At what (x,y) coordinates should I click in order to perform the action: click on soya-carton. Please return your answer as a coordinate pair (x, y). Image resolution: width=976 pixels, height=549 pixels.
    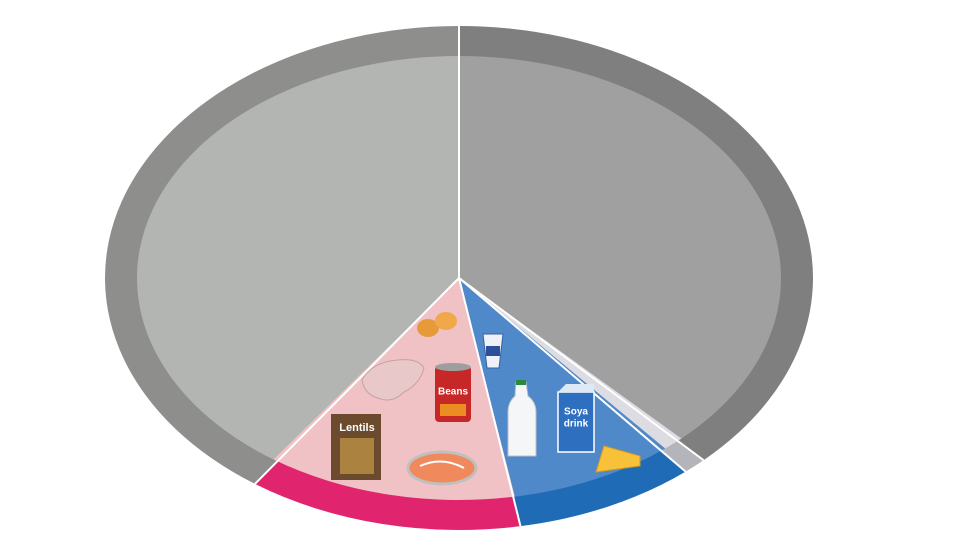
    Looking at the image, I should click on (576, 422).